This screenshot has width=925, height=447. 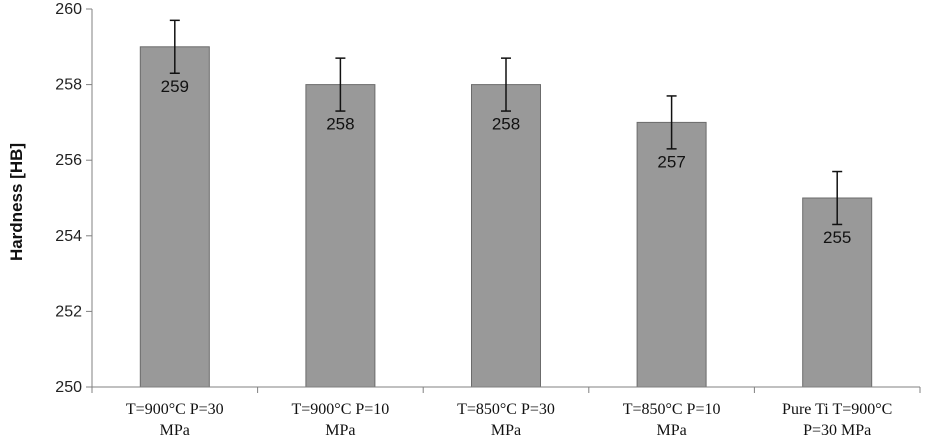 What do you see at coordinates (68, 198) in the screenshot?
I see `y-axis-tick-labels: 250 252 254 256 258 260` at bounding box center [68, 198].